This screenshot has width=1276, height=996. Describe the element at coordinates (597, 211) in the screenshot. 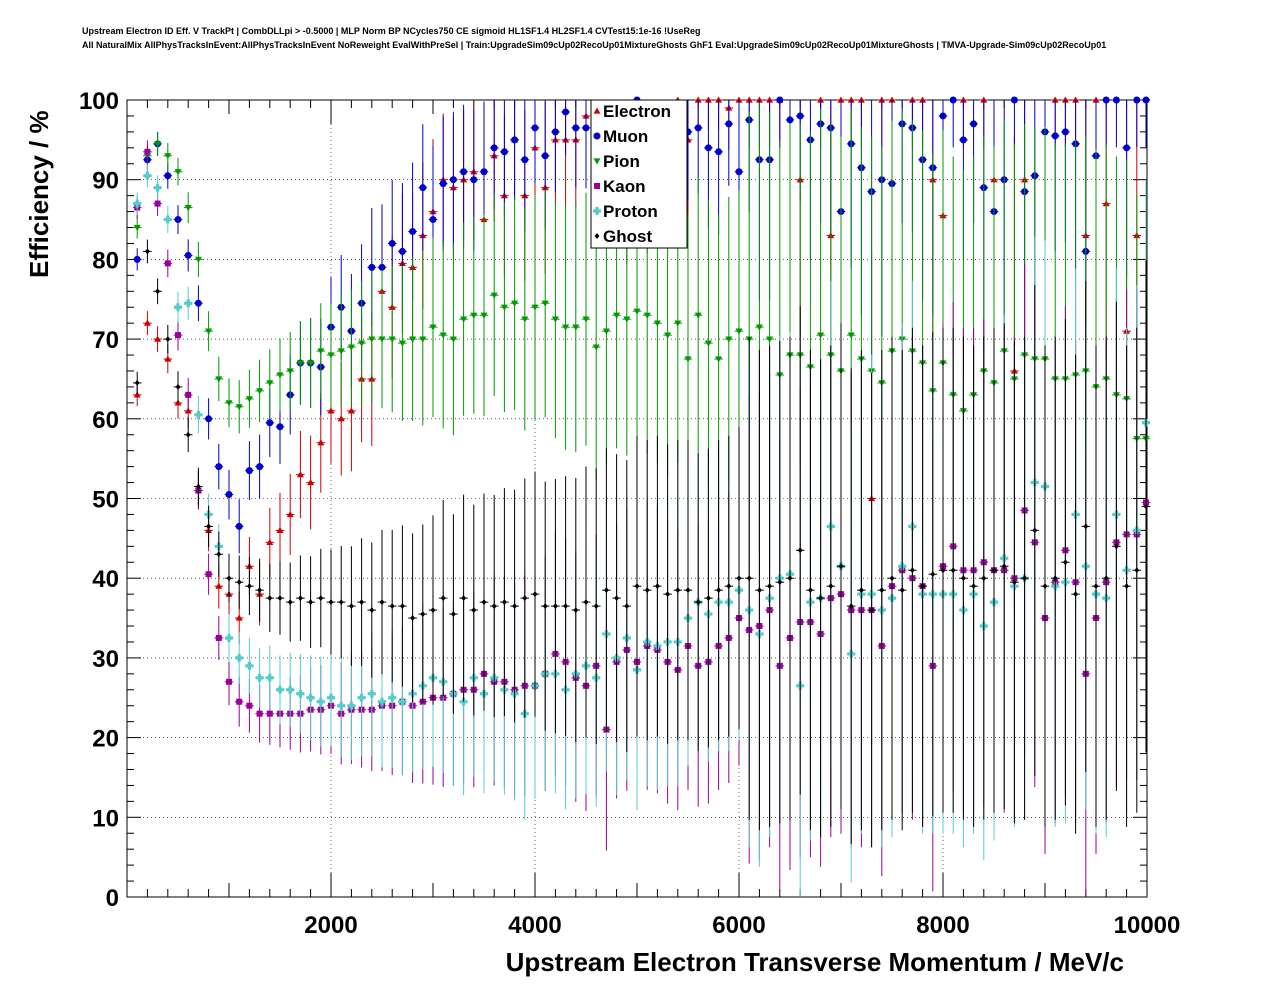

I see `legend-marker-proton` at that location.